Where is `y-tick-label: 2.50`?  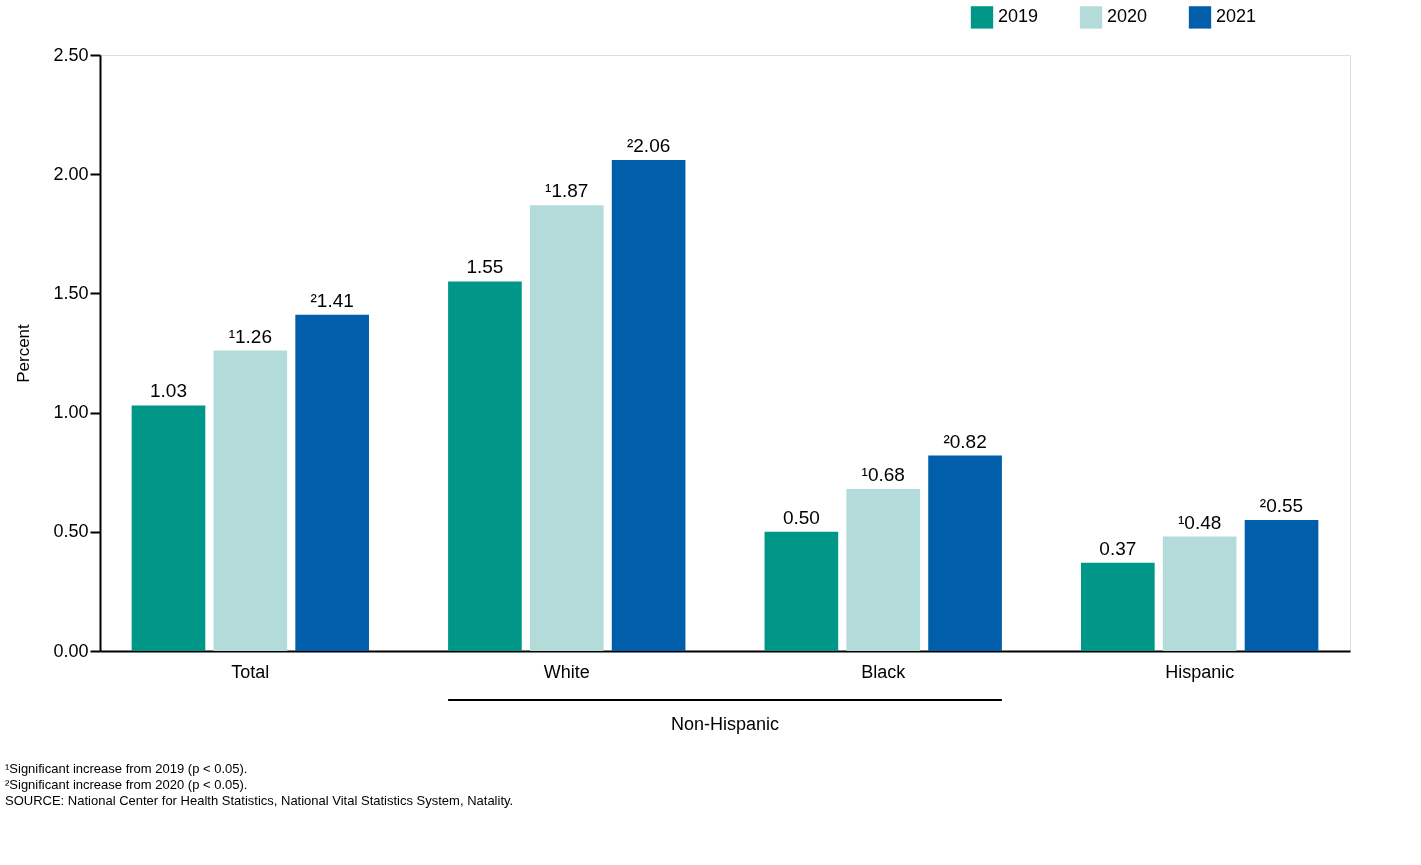 y-tick-label: 2.50 is located at coordinates (71, 54).